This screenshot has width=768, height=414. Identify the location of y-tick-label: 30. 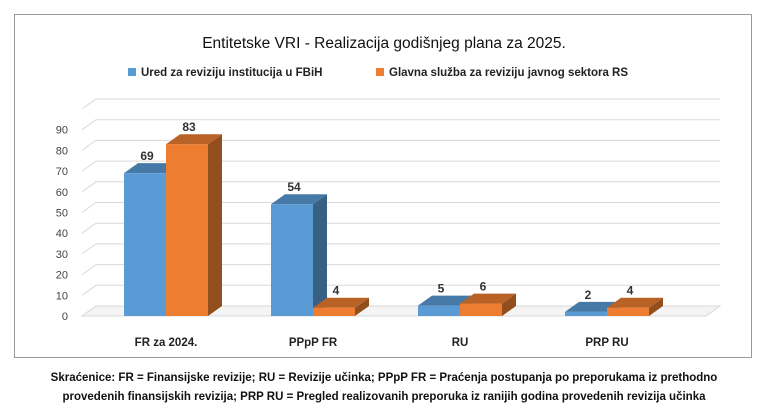
(62, 255).